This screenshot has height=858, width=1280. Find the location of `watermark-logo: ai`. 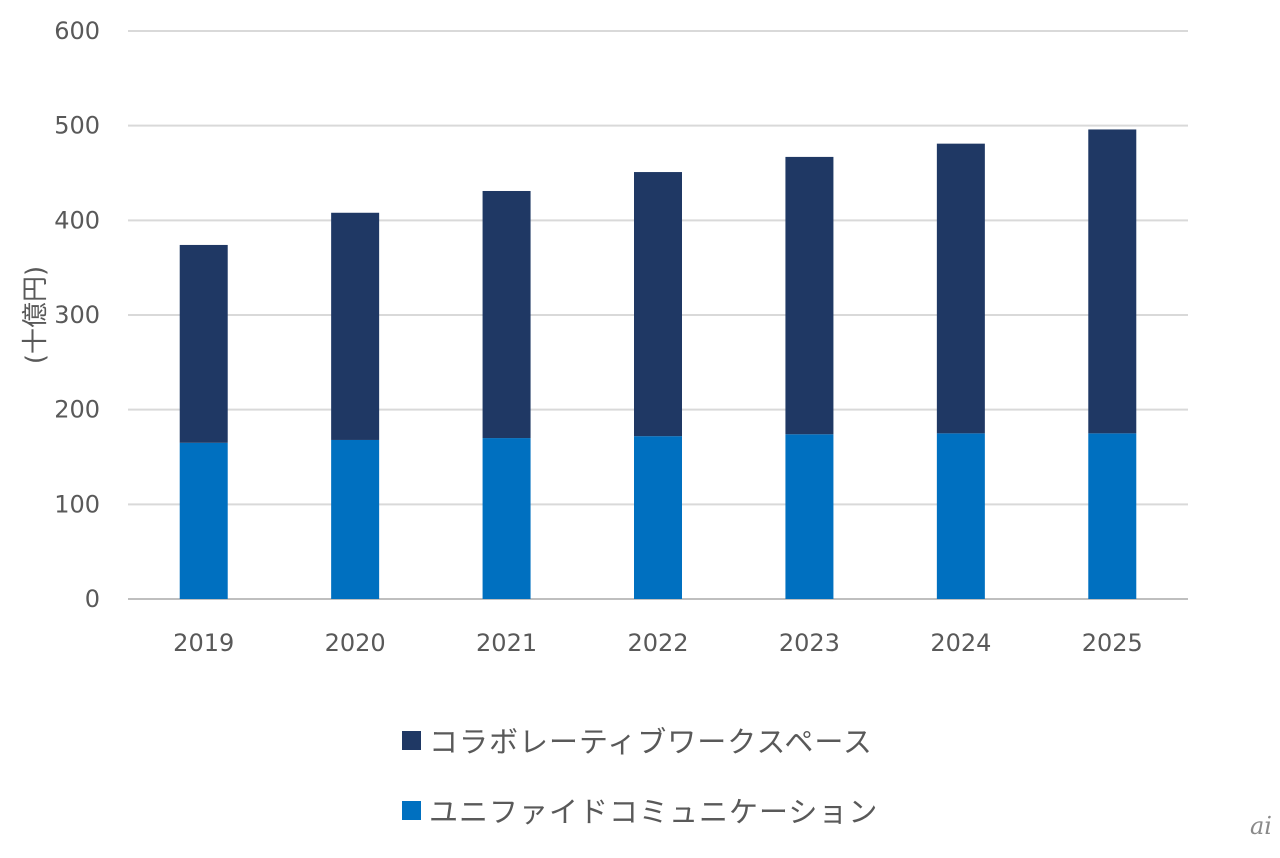

watermark-logo: ai is located at coordinates (1261, 826).